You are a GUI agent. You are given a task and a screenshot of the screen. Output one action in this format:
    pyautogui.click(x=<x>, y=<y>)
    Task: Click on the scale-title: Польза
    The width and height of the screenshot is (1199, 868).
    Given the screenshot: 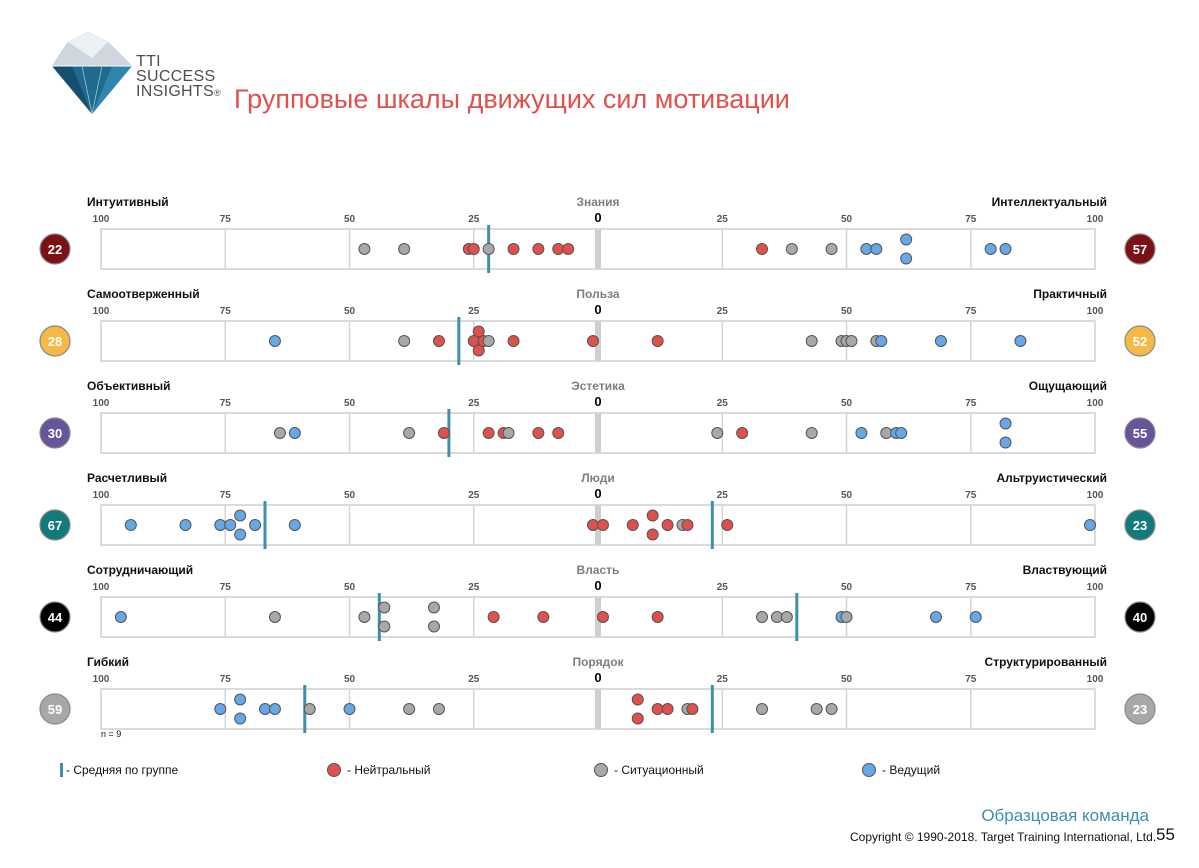 What is the action you would take?
    pyautogui.click(x=597, y=294)
    